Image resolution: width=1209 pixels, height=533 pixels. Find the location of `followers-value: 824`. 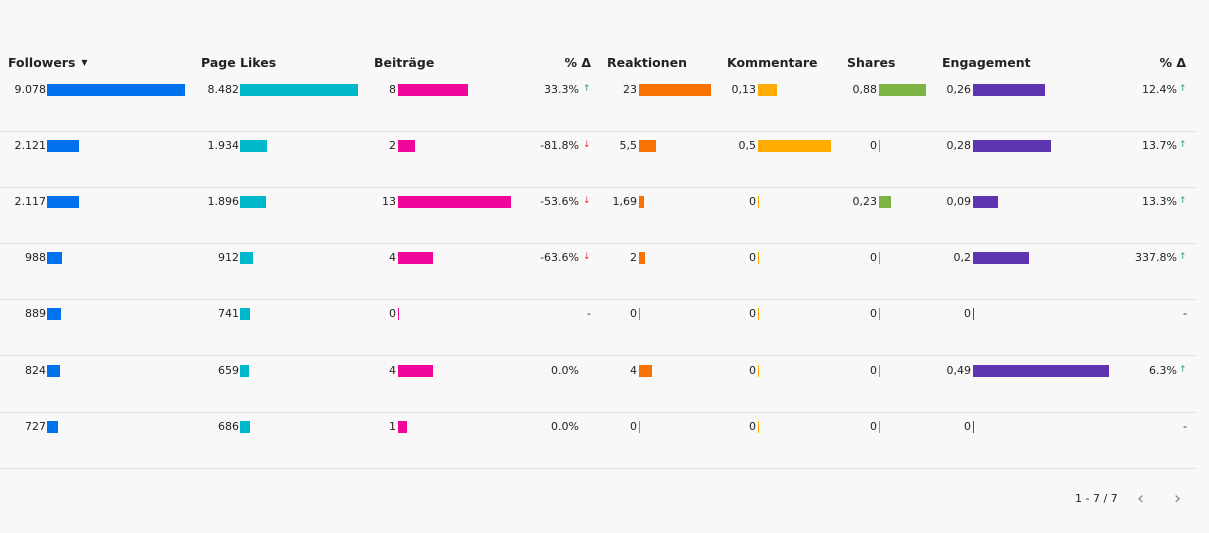

followers-value: 824 is located at coordinates (35, 370).